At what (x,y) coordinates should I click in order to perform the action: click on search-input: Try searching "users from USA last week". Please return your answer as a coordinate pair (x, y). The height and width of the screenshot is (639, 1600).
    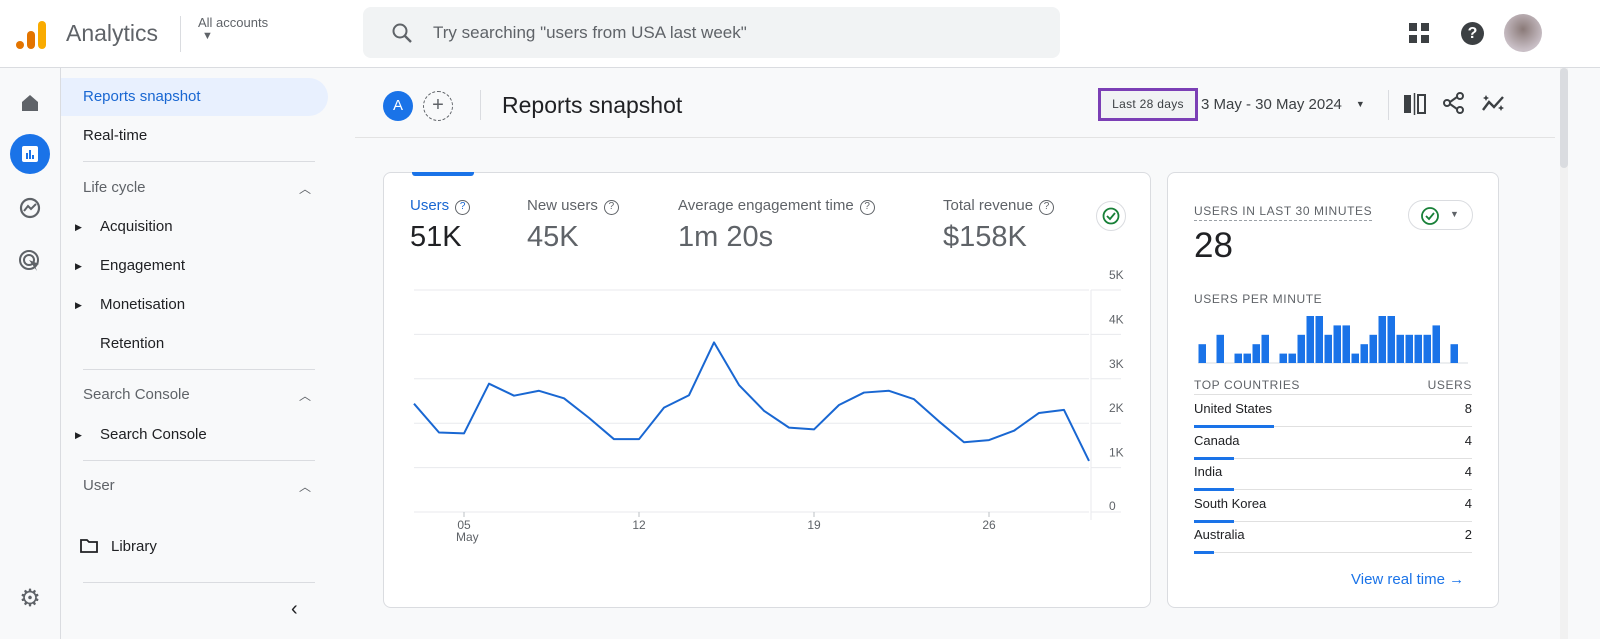
    Looking at the image, I should click on (711, 32).